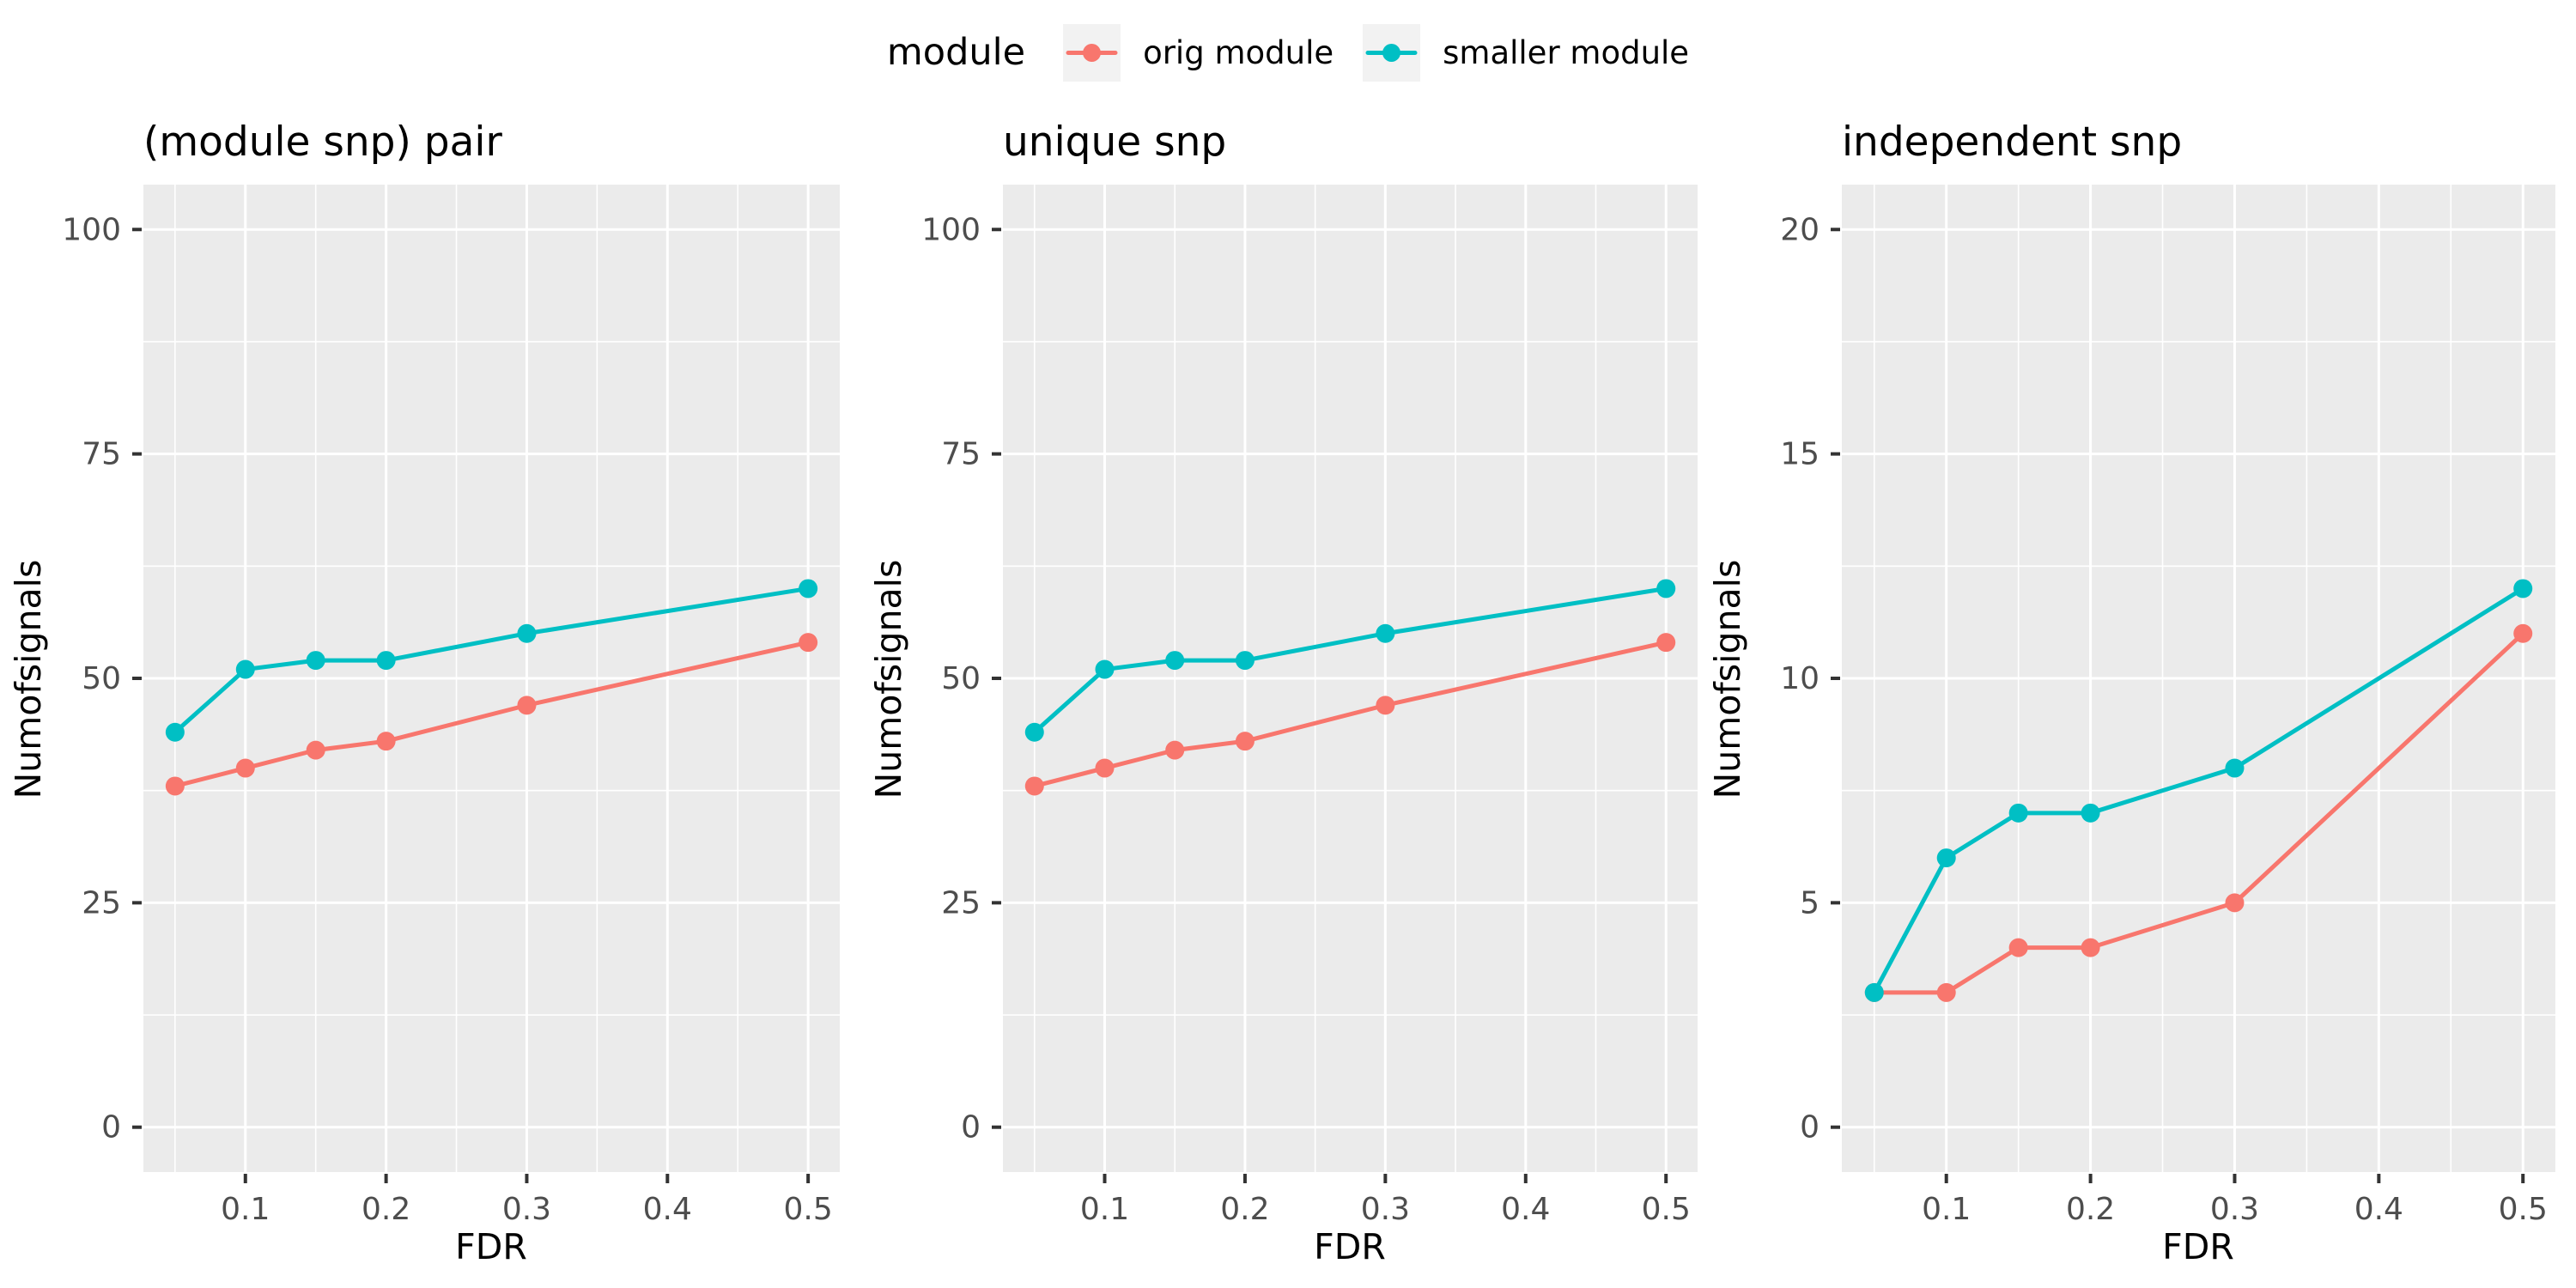 The width and height of the screenshot is (2576, 1288). What do you see at coordinates (1800, 229) in the screenshot?
I see `y-tick-label: 20` at bounding box center [1800, 229].